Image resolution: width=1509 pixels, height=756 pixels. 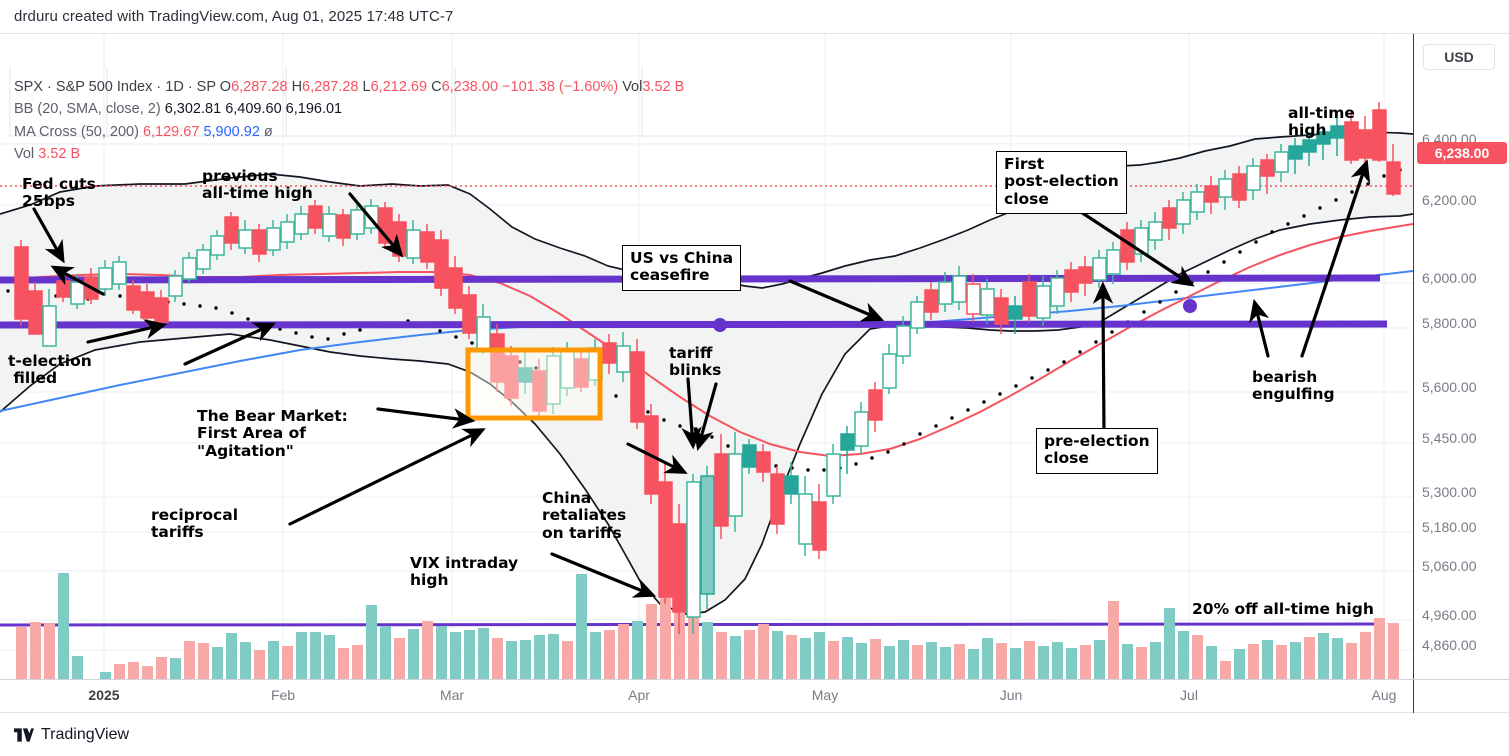 What do you see at coordinates (231, 131) in the screenshot?
I see `legend-ma200-value: 5,900.92` at bounding box center [231, 131].